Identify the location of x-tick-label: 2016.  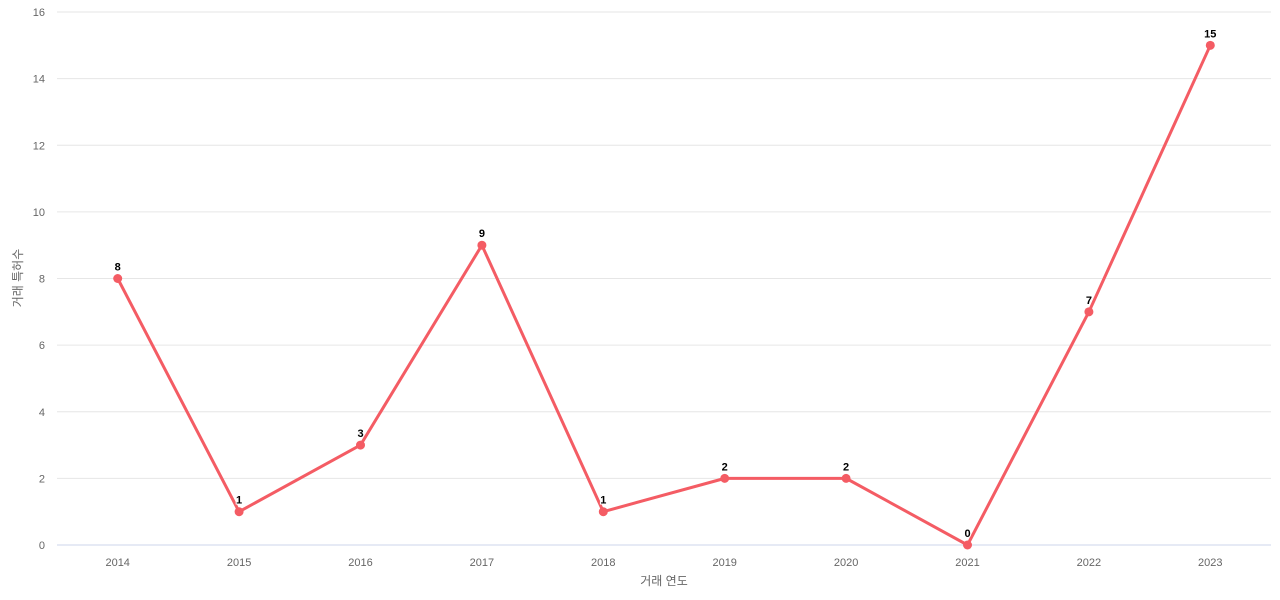
(360, 563).